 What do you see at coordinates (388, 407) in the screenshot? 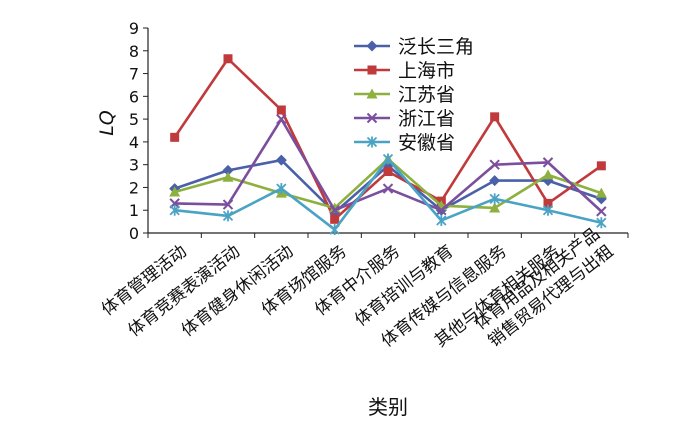
I see `x-axis-label: 类别` at bounding box center [388, 407].